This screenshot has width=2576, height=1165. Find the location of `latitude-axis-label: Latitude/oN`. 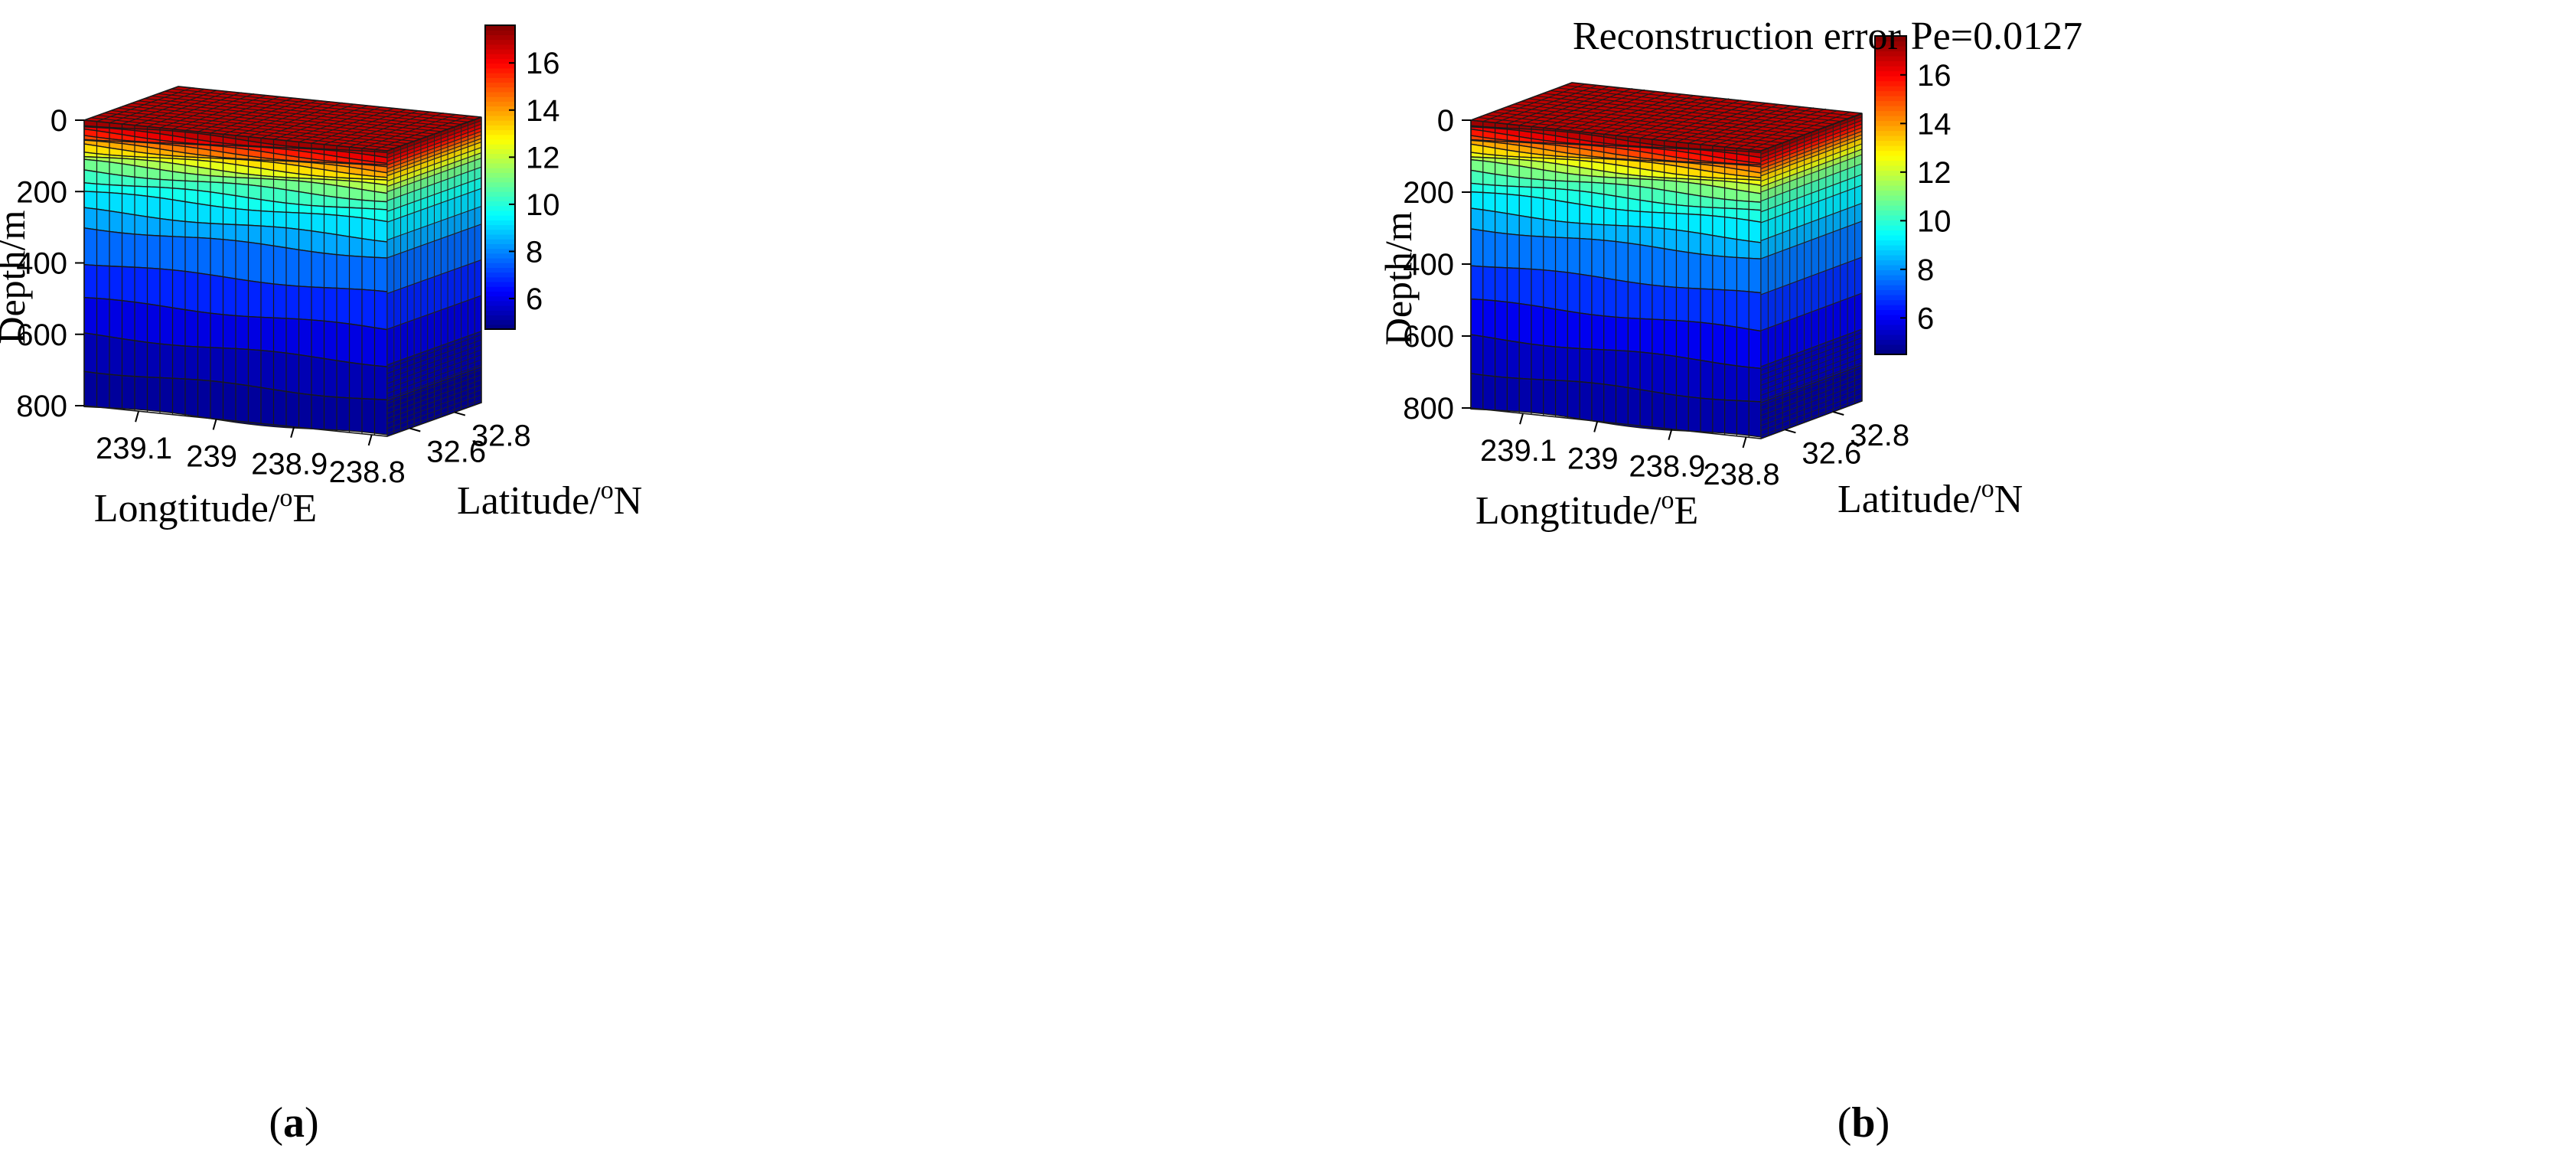

latitude-axis-label: Latitude/oN is located at coordinates (1930, 498).